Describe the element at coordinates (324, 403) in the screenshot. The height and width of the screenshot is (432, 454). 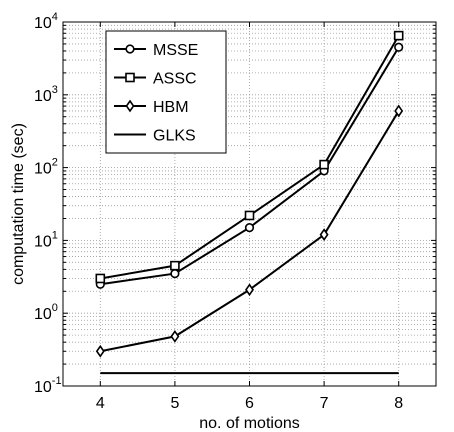
I see `x-tick-label: 7` at that location.